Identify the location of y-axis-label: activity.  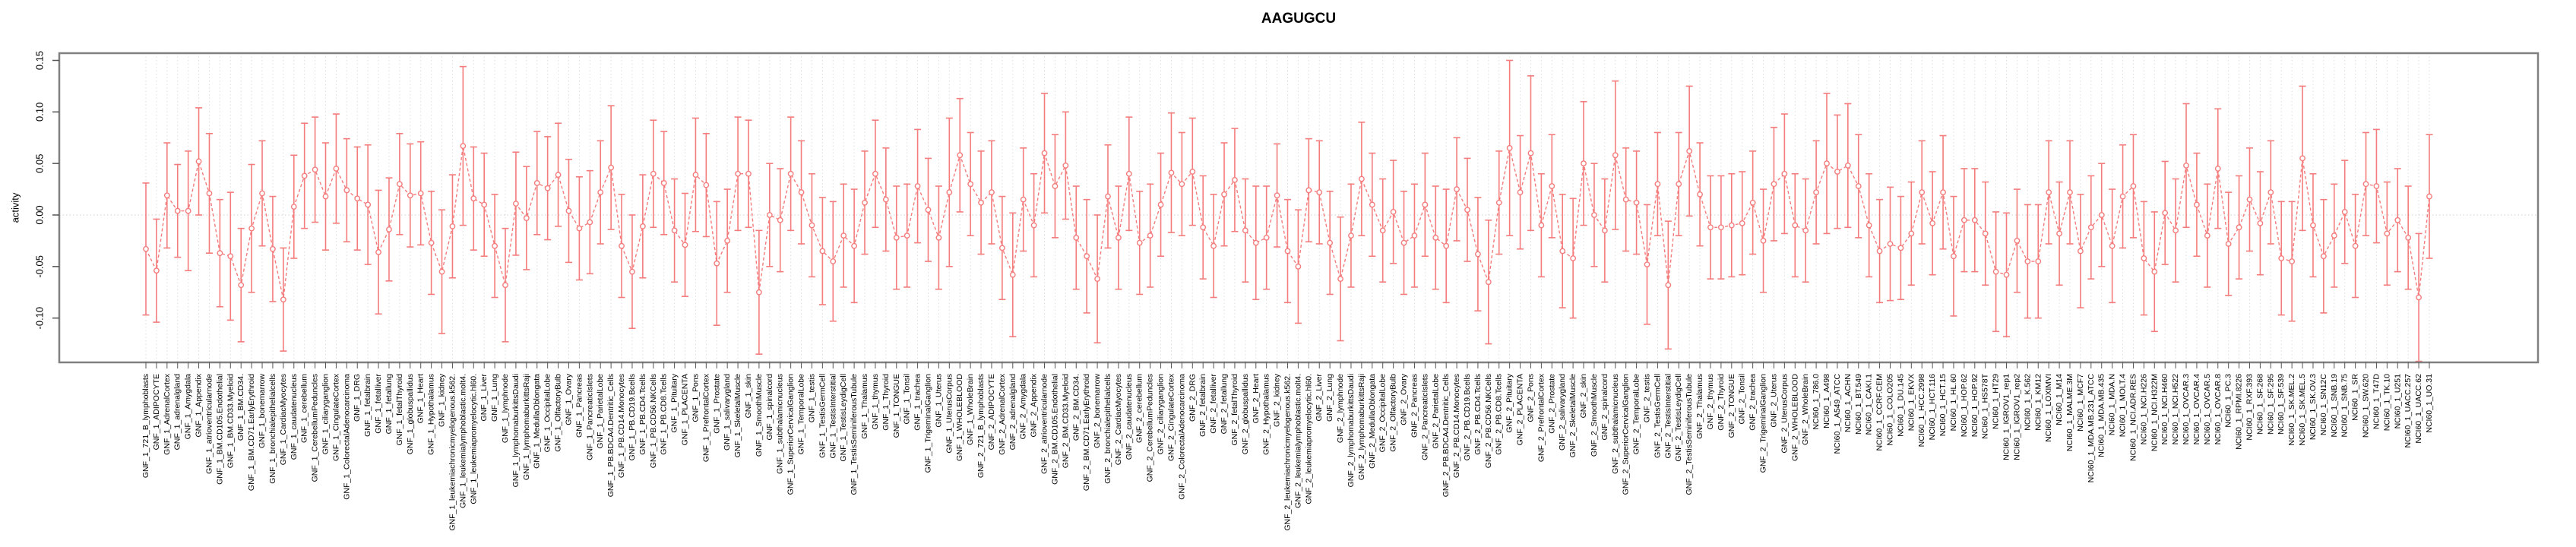
(16, 207).